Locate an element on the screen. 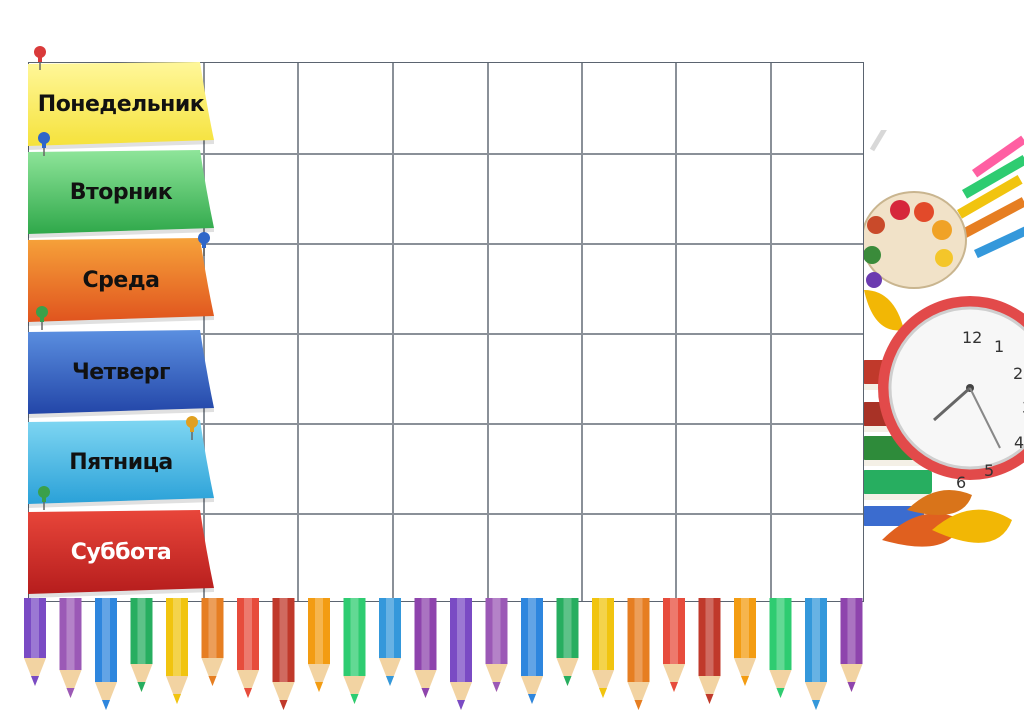 Image resolution: width=1024 pixels, height=724 pixels. alarm-clock-icon: 12 1 2 3 4 5 6 is located at coordinates (951, 394).